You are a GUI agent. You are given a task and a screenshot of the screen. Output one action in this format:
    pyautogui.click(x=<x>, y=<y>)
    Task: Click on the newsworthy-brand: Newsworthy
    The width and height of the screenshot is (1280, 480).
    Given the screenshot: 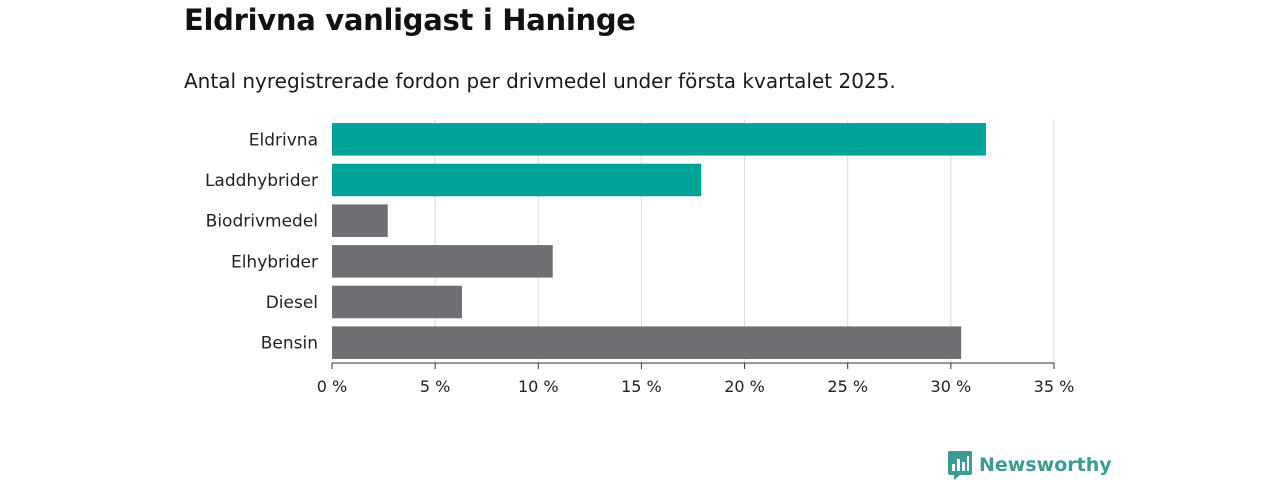 What is the action you would take?
    pyautogui.click(x=1030, y=465)
    